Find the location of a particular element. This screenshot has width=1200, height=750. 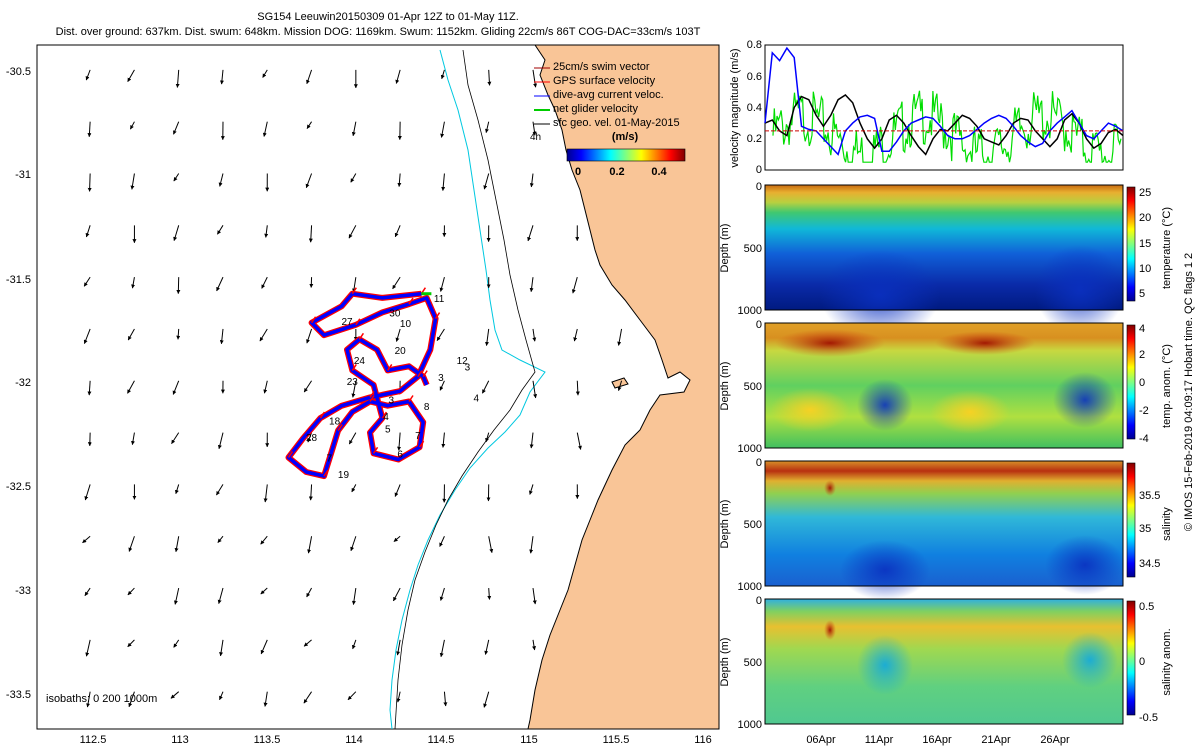

map-y-axis: -30.5 -31 -31.5 -32 -32.5 -33 -33.5 is located at coordinates (18, 383).